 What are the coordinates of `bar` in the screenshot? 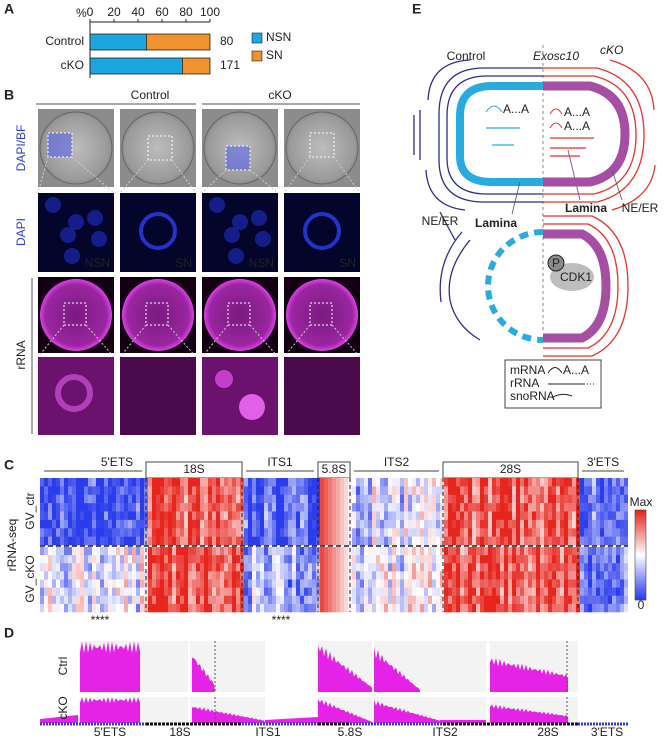 It's located at (178, 42).